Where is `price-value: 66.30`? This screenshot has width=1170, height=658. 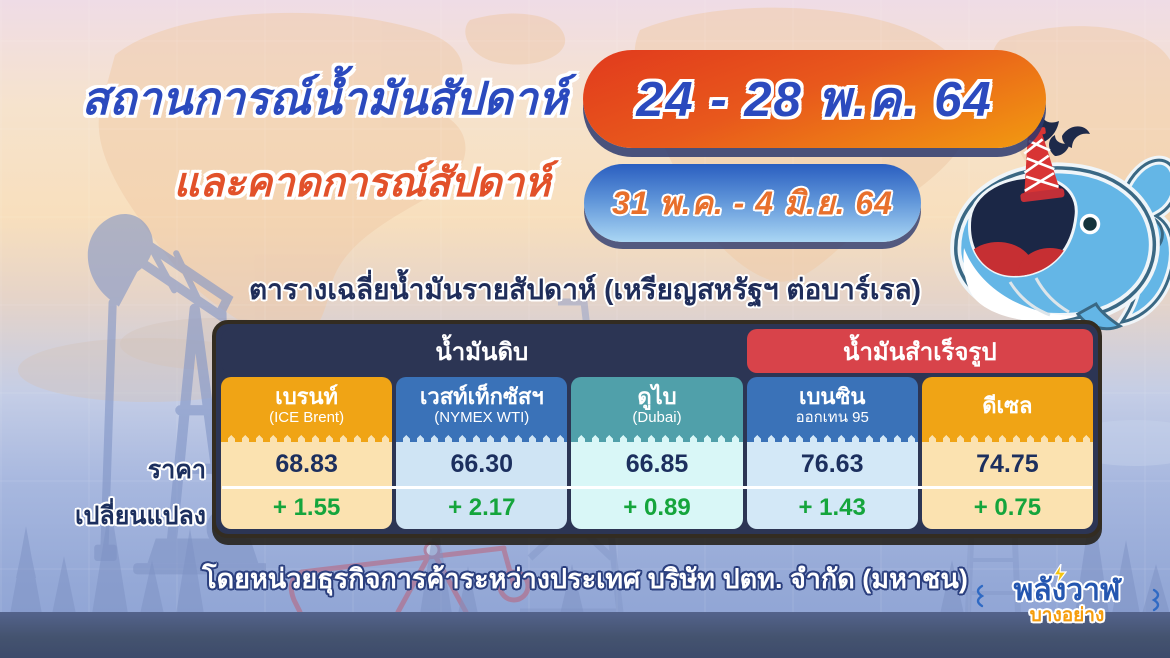
price-value: 66.30 is located at coordinates (482, 463).